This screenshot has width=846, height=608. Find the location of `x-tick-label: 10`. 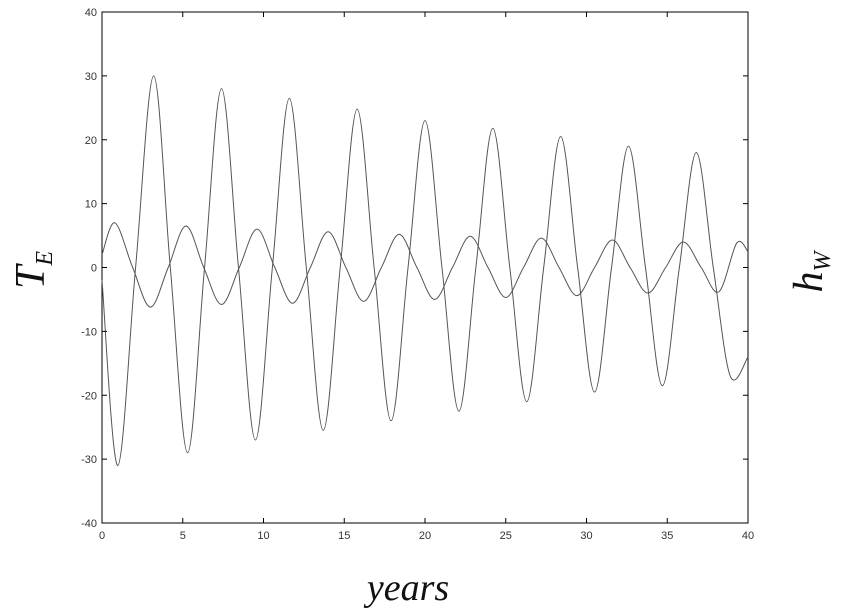

x-tick-label: 10 is located at coordinates (263, 536).